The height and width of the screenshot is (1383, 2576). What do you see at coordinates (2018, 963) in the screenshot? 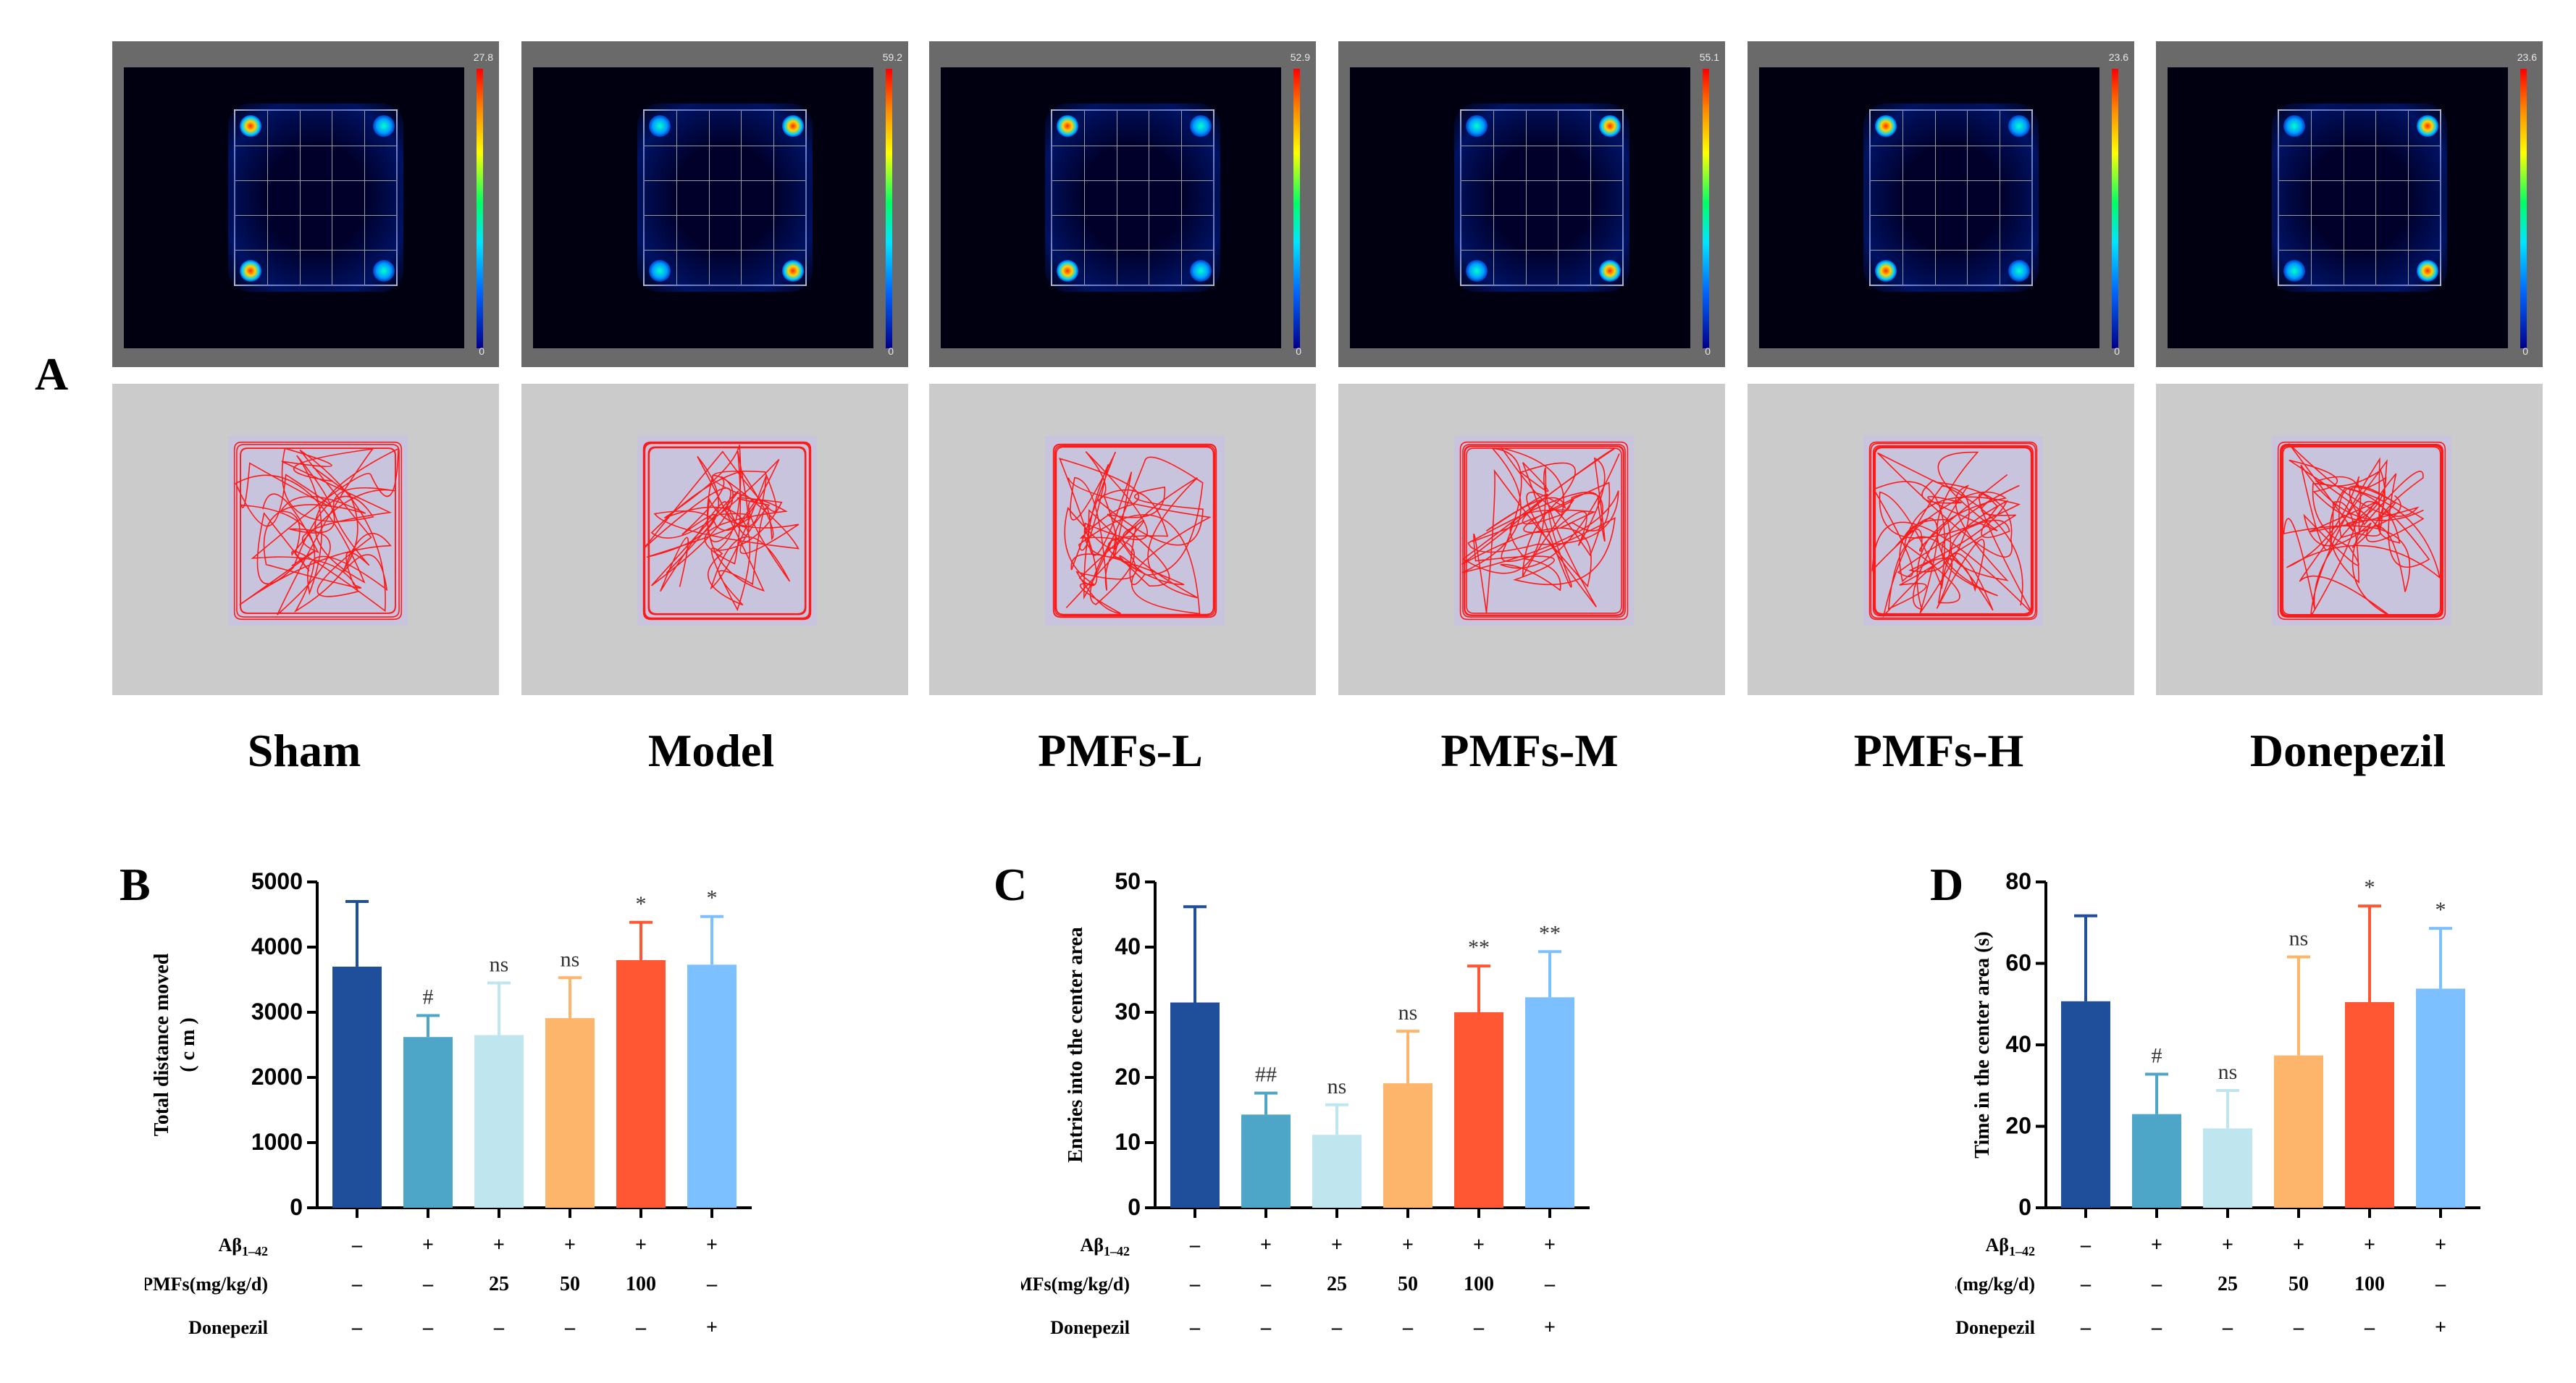
I see `y-tick-label: 60` at bounding box center [2018, 963].